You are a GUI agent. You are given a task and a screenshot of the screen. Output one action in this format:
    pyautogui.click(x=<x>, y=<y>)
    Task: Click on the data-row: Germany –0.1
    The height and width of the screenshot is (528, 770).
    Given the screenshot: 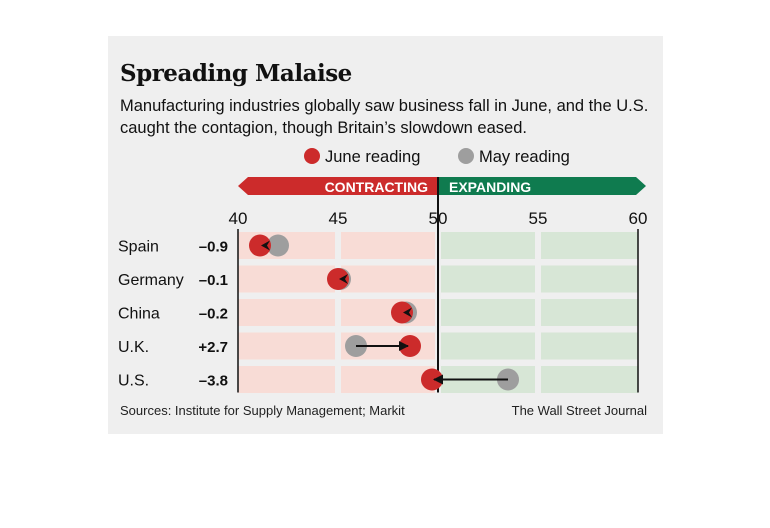 What is the action you would take?
    pyautogui.click(x=234, y=279)
    